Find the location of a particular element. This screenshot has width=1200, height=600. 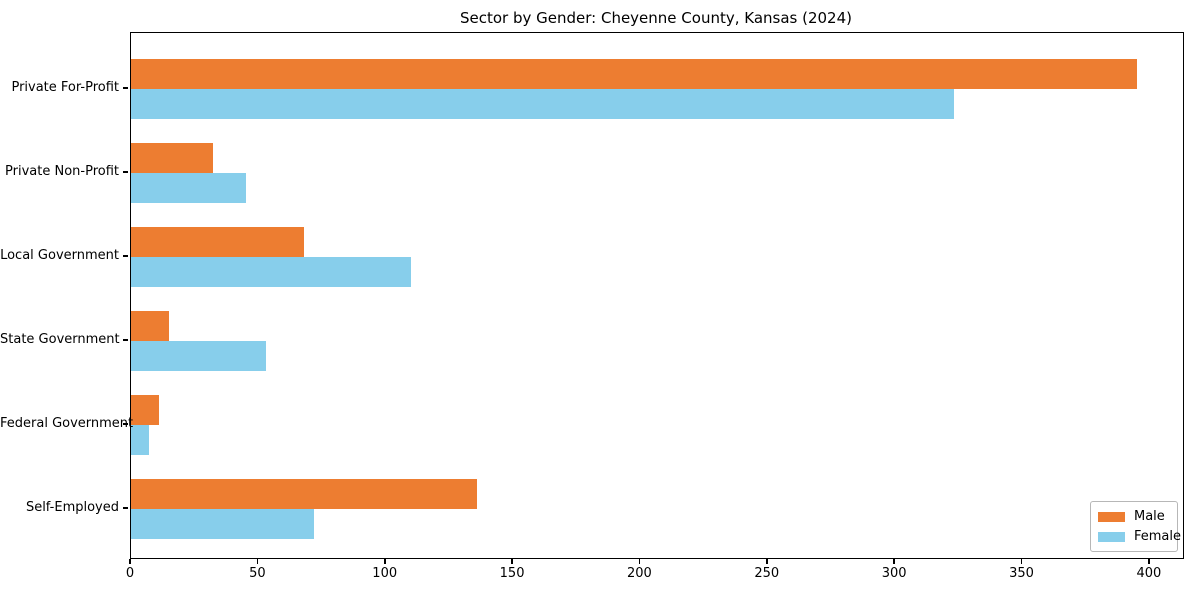

x-tick-label: 300 is located at coordinates (894, 573).